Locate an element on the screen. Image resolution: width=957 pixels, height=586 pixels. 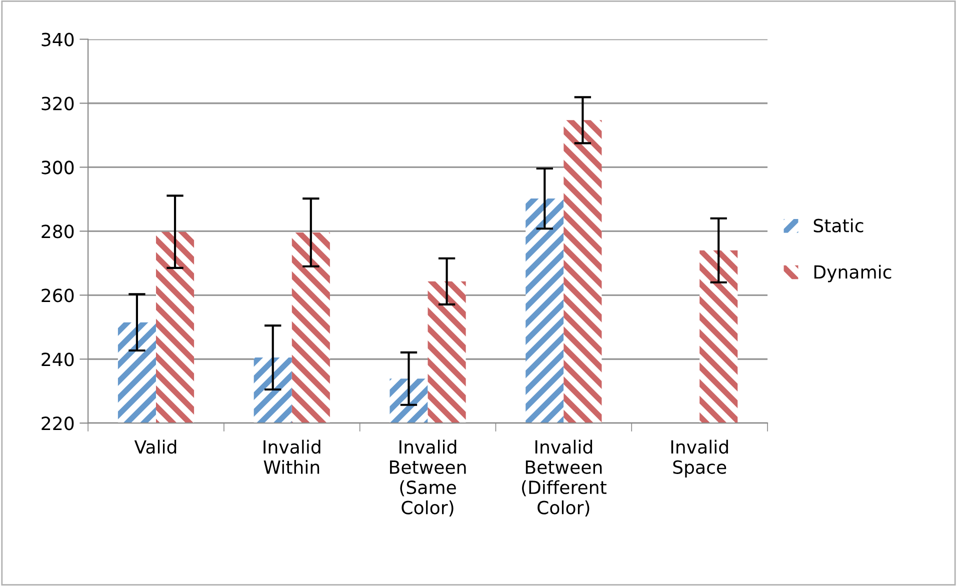
y-tick-label: 320 is located at coordinates (58, 103).